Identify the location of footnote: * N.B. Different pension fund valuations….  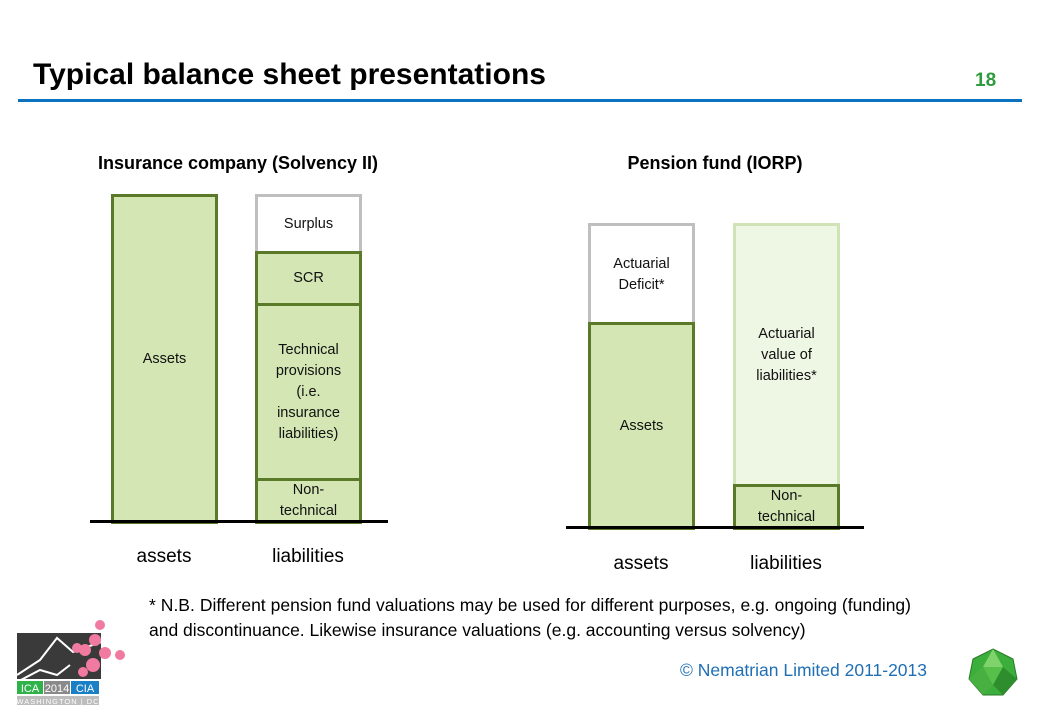
(530, 617).